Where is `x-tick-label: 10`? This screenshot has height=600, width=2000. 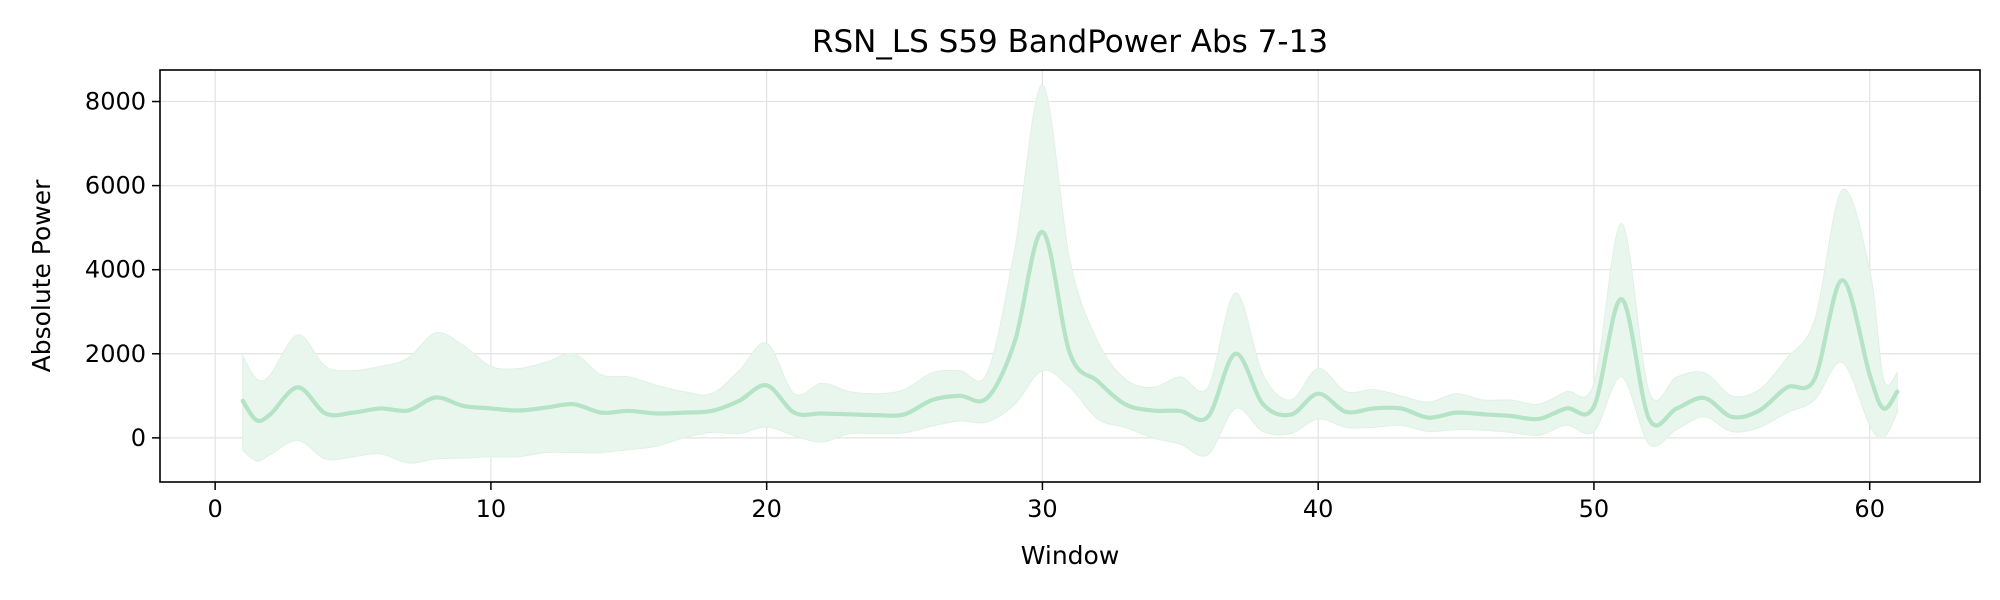
x-tick-label: 10 is located at coordinates (491, 509).